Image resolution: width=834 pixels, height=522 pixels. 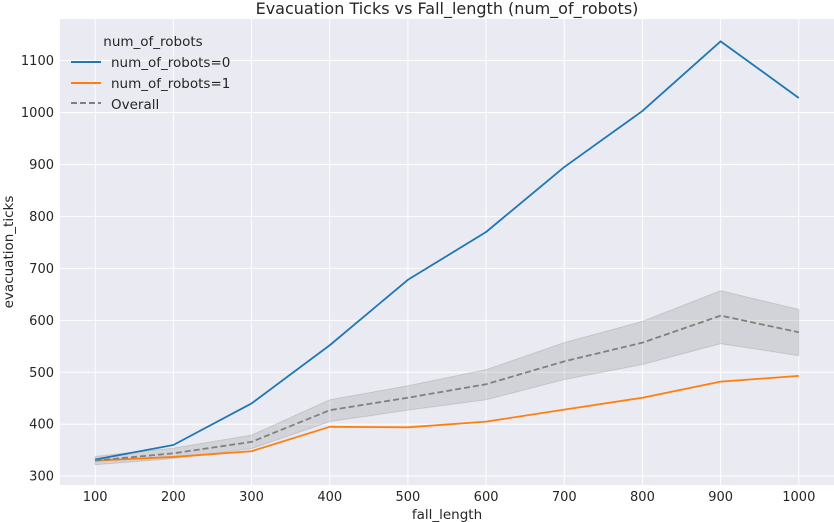 What do you see at coordinates (449, 497) in the screenshot?
I see `x-tick-labels: 100 200 300 400 500 600 700 800 900 1000` at bounding box center [449, 497].